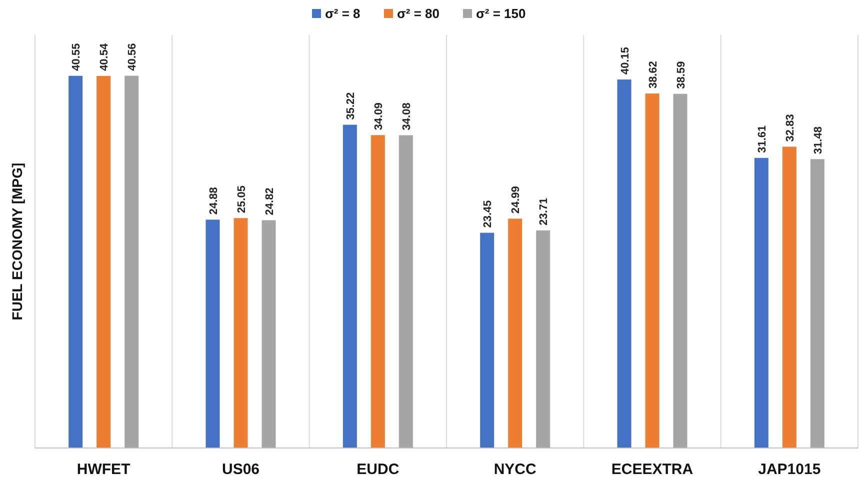 The height and width of the screenshot is (484, 861). I want to click on data-label: 32.83, so click(790, 128).